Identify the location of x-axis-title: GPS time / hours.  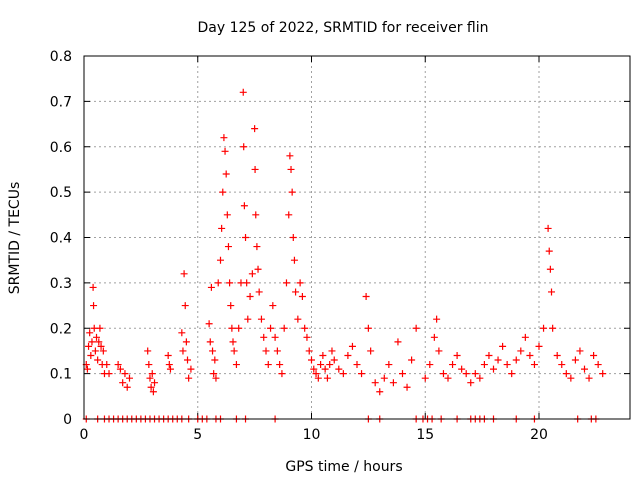
(343, 467).